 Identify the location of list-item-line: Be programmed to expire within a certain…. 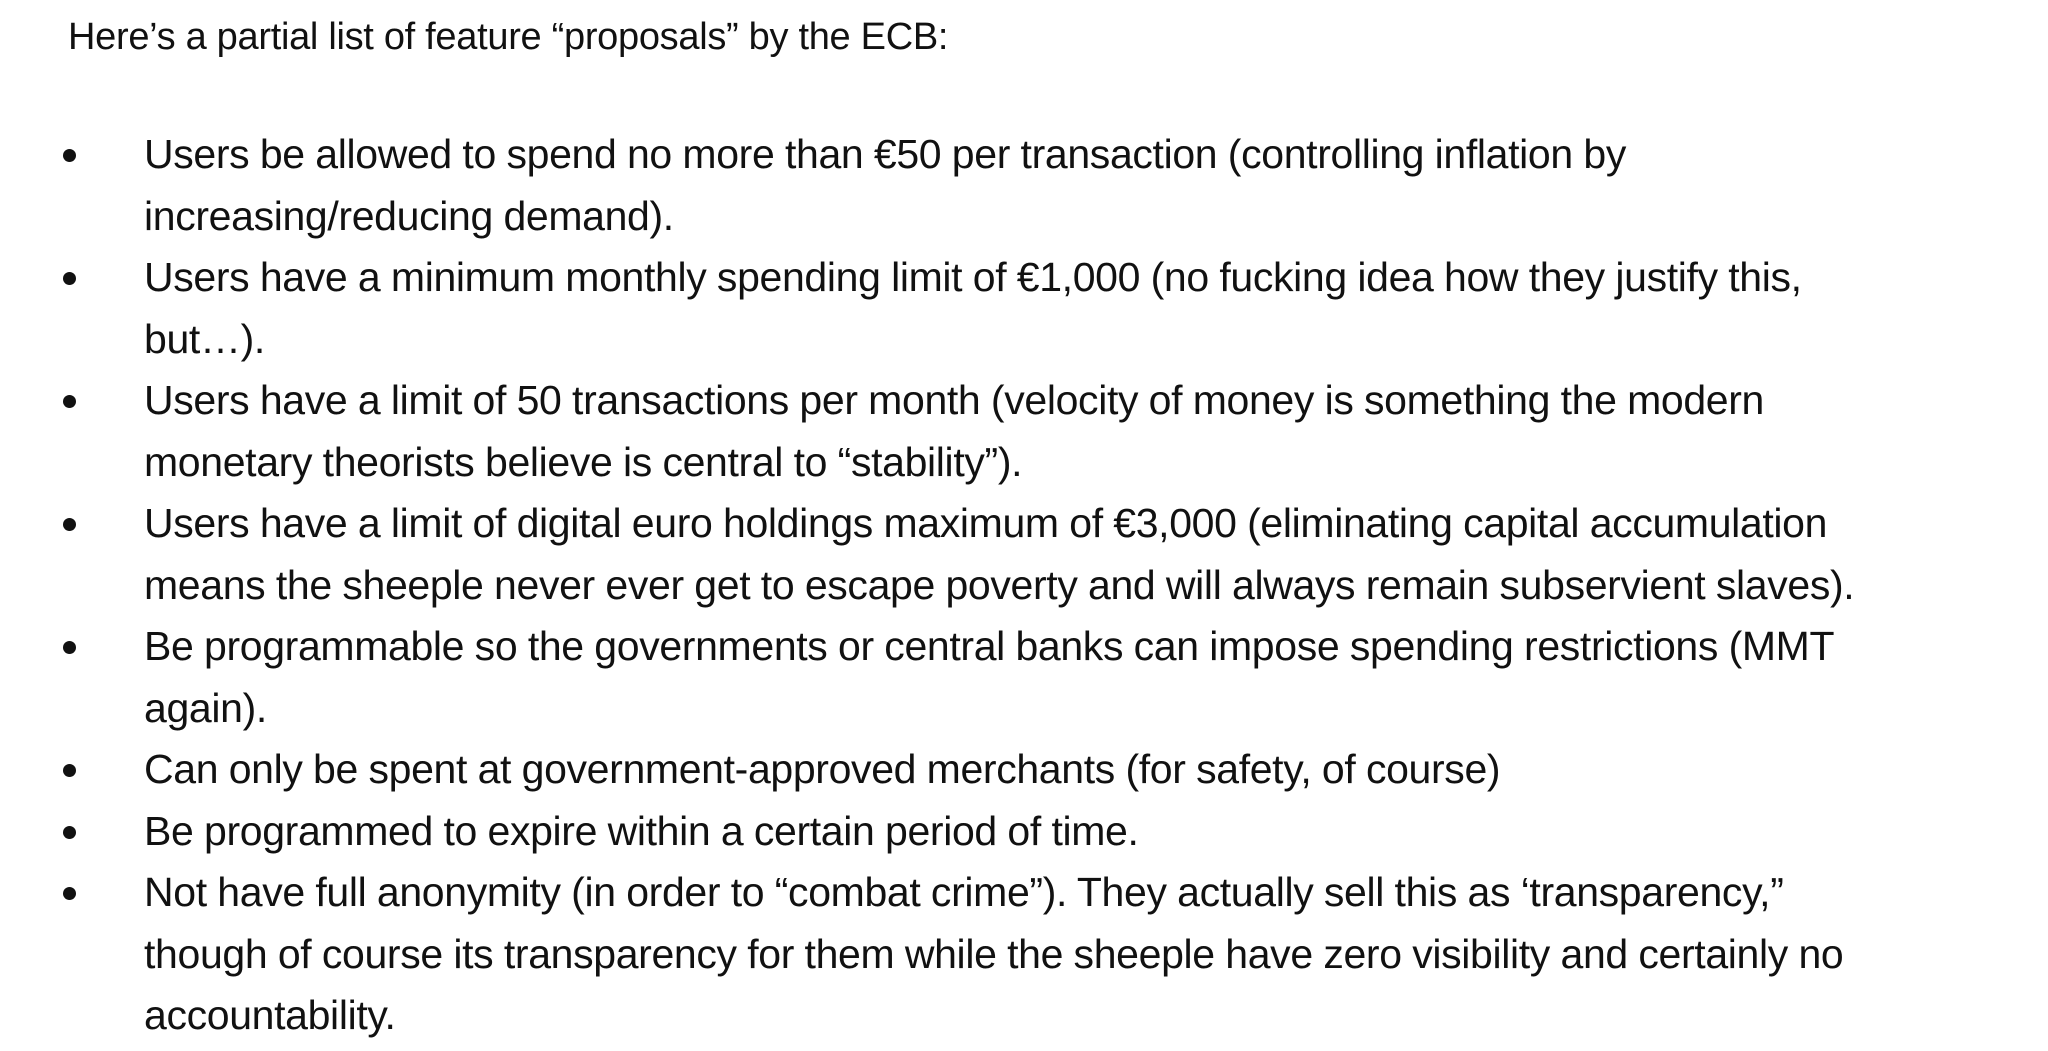
(641, 830).